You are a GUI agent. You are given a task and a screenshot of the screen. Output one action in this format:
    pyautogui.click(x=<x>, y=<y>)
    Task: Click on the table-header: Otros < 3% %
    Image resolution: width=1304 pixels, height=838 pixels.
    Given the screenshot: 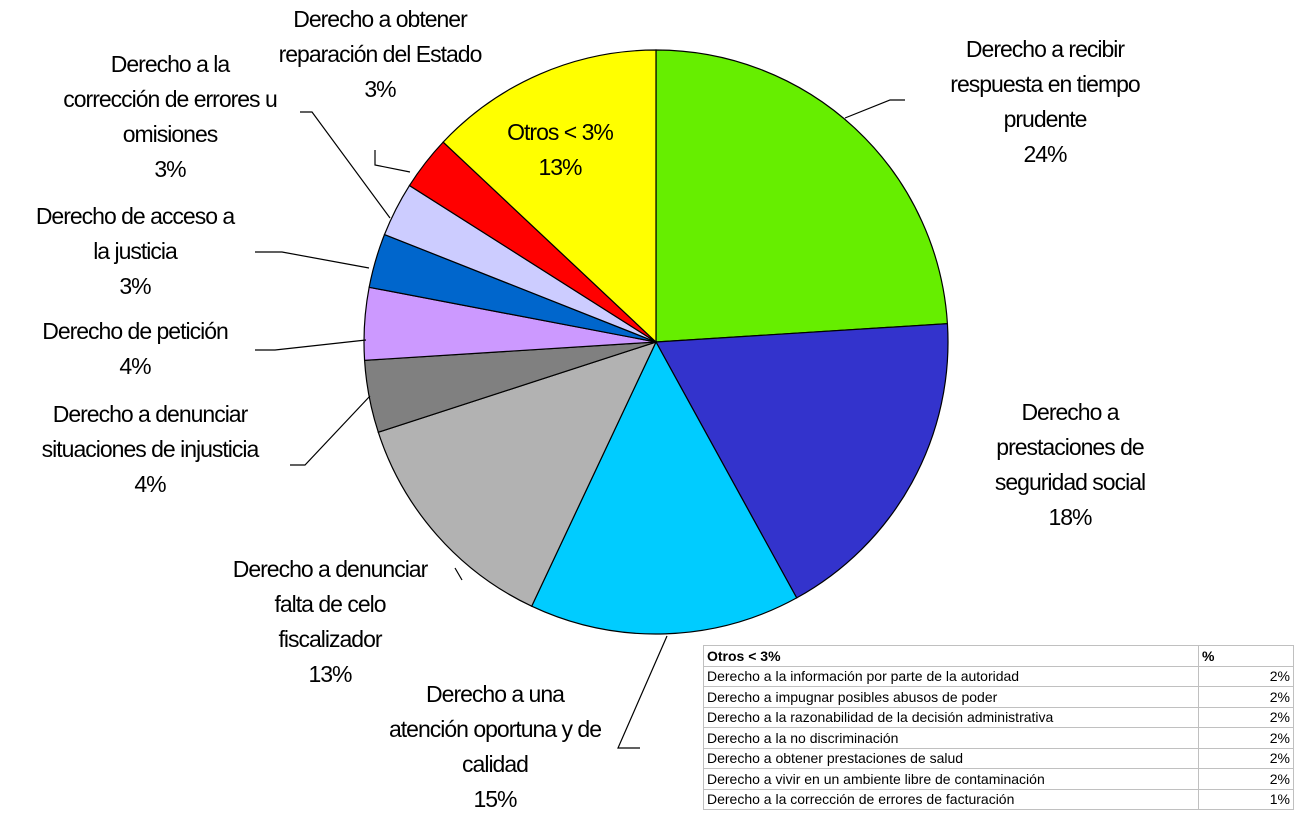 What is the action you would take?
    pyautogui.click(x=998, y=656)
    